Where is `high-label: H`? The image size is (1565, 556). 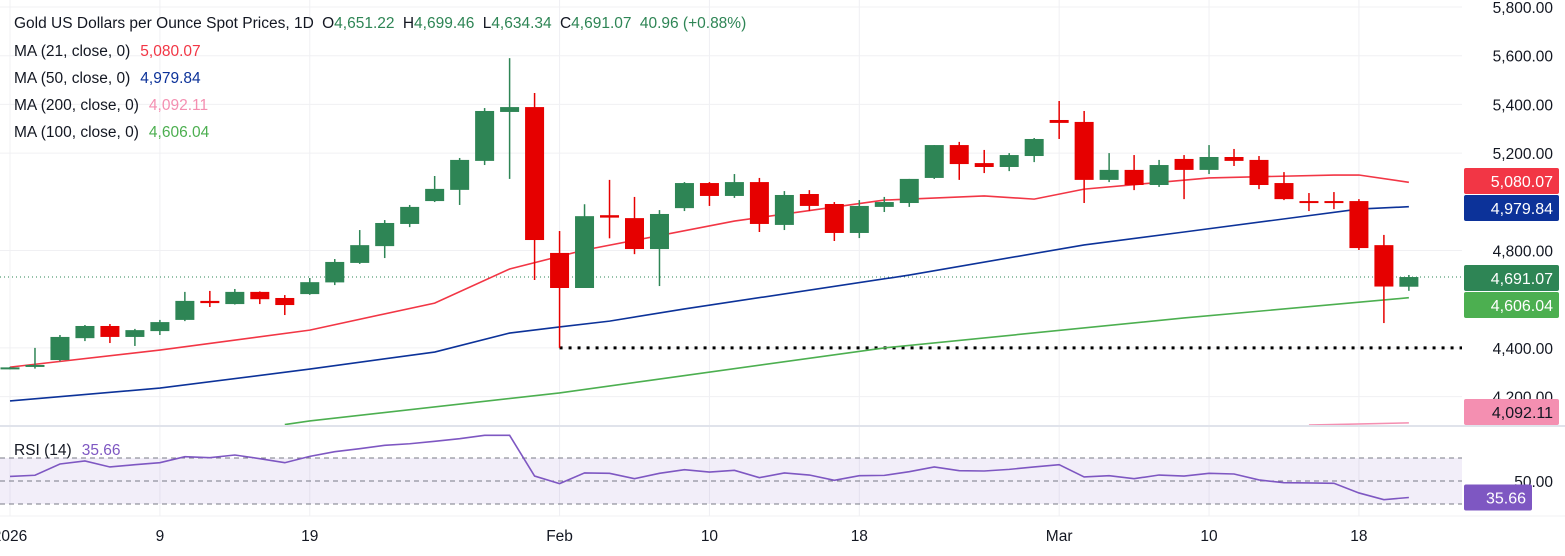
high-label: H is located at coordinates (408, 23).